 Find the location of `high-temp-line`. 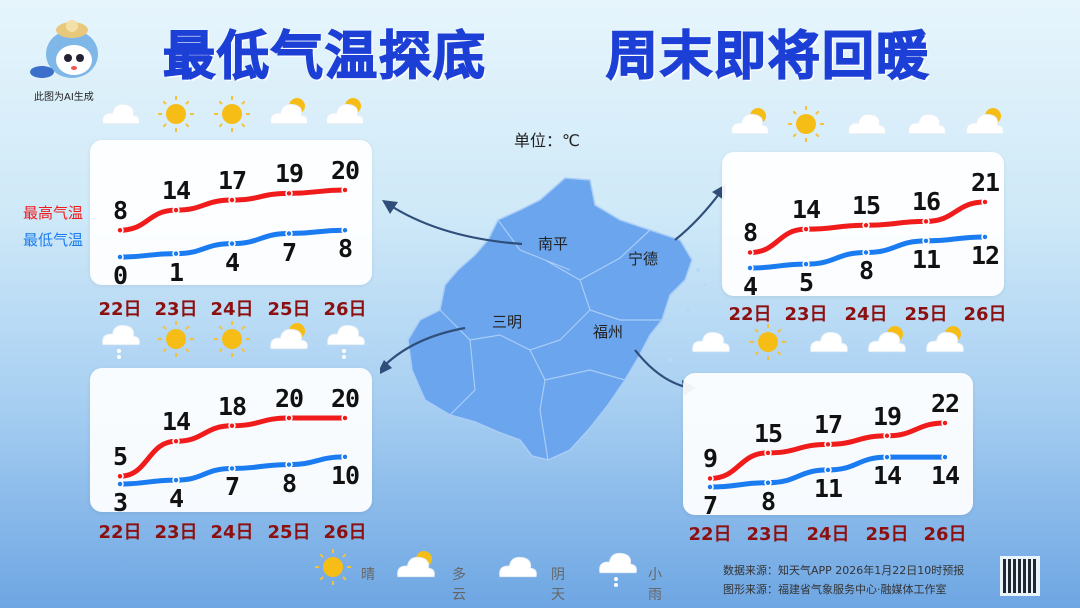

high-temp-line is located at coordinates (232, 210).